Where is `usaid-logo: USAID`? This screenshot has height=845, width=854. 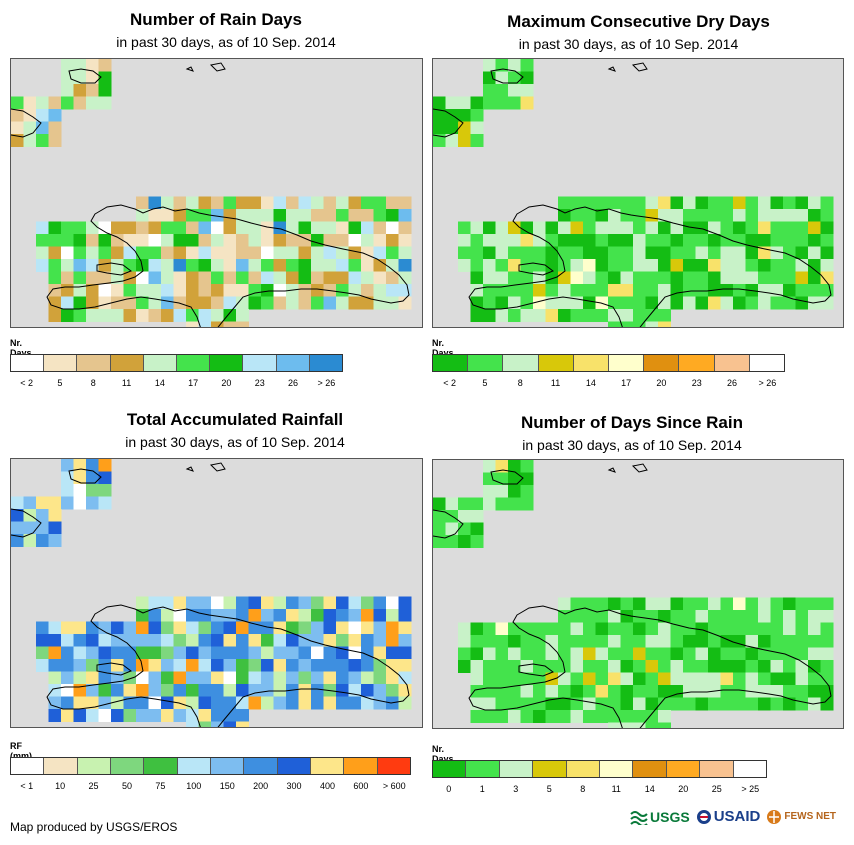 usaid-logo: USAID is located at coordinates (728, 816).